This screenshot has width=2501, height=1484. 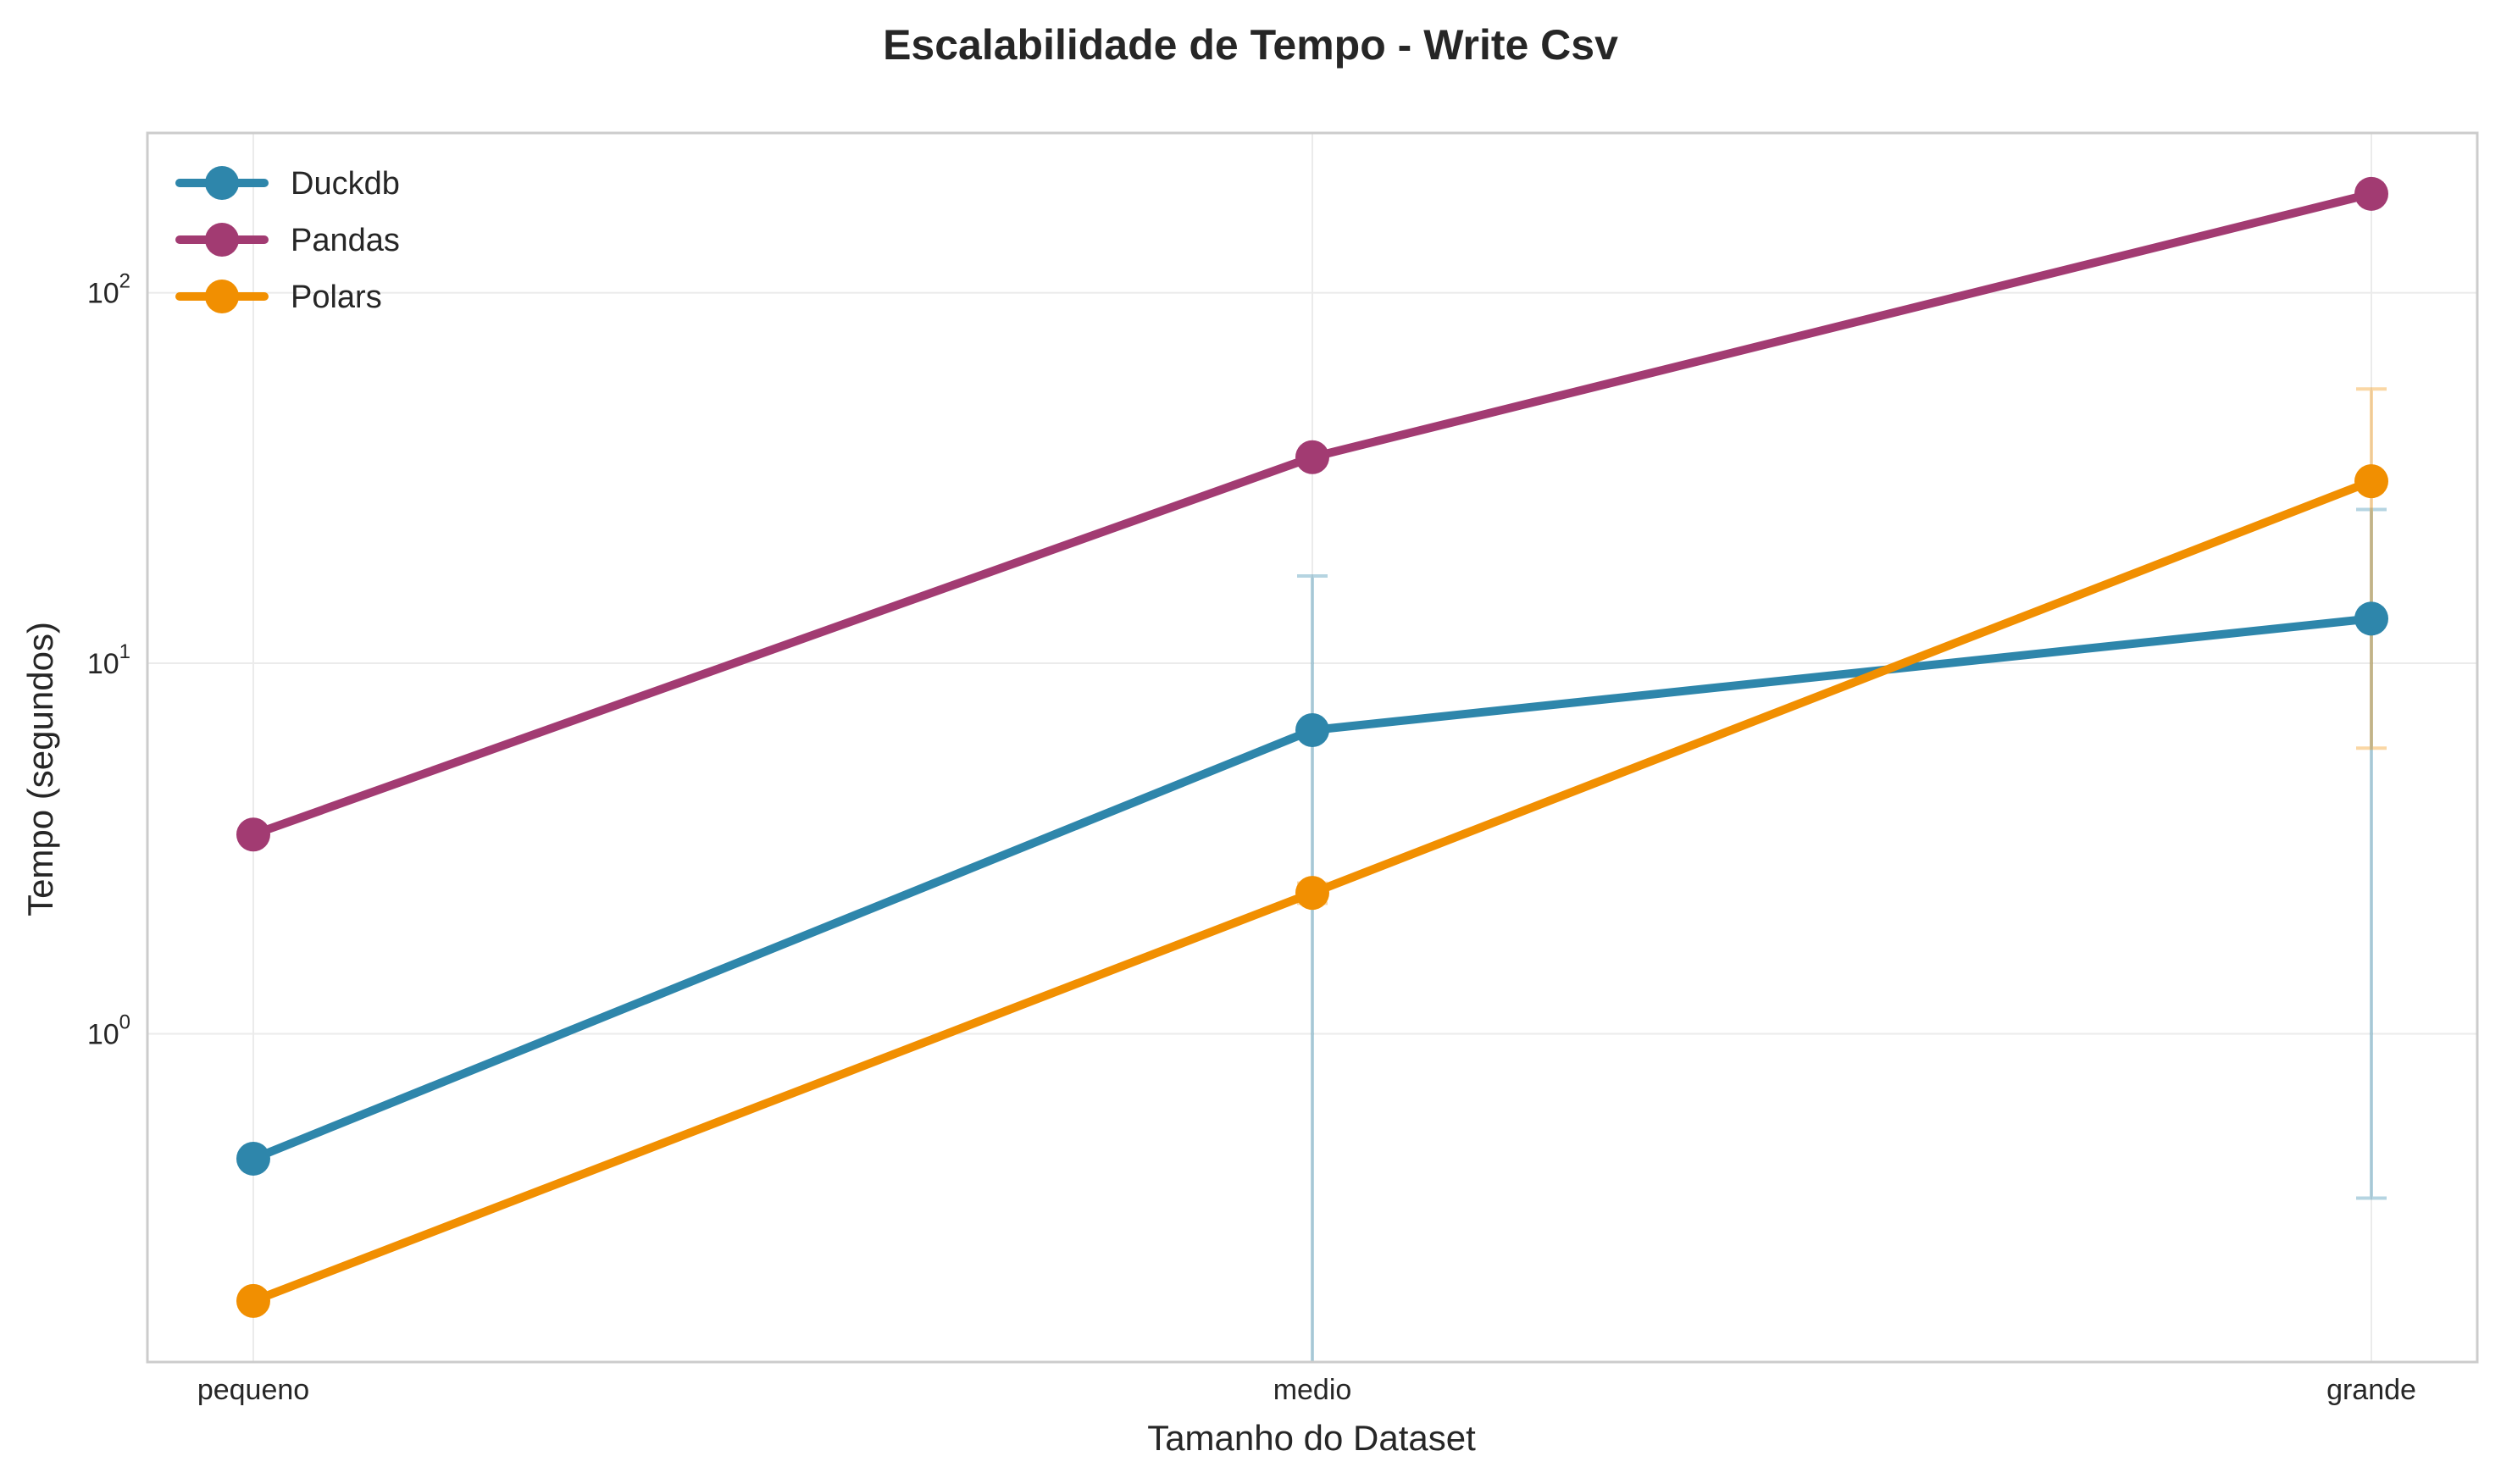 What do you see at coordinates (1312, 1390) in the screenshot?
I see `x-tick-label: medio` at bounding box center [1312, 1390].